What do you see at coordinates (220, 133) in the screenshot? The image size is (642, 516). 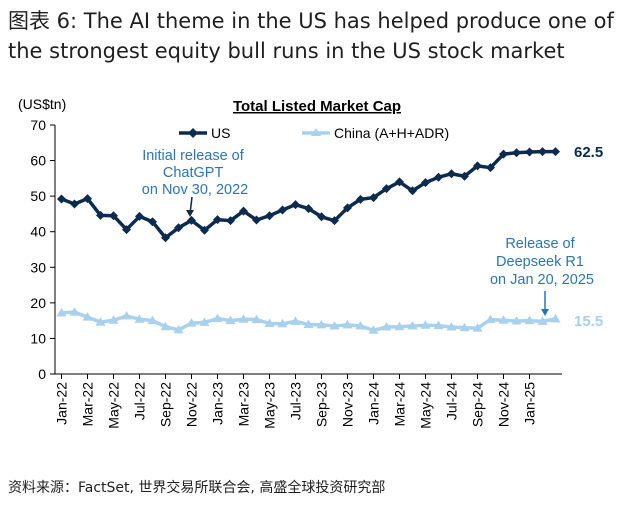 I see `legend-us-label: US` at bounding box center [220, 133].